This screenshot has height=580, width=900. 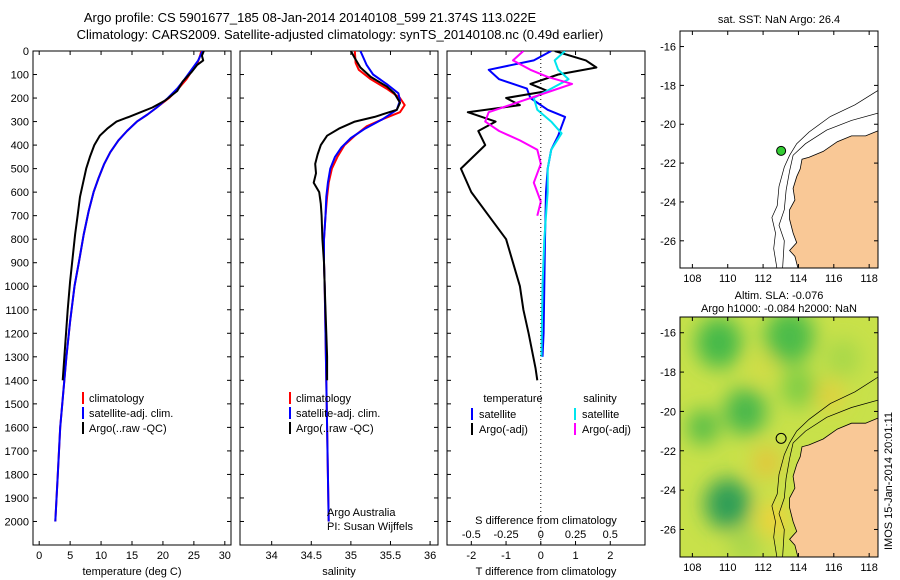 I want to click on x-tick-label: 35, so click(x=351, y=556).